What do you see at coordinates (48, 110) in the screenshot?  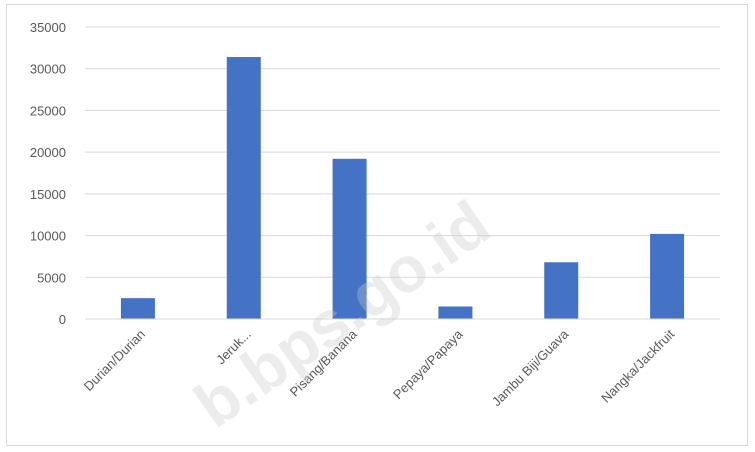 I see `y-tick-label: 25000` at bounding box center [48, 110].